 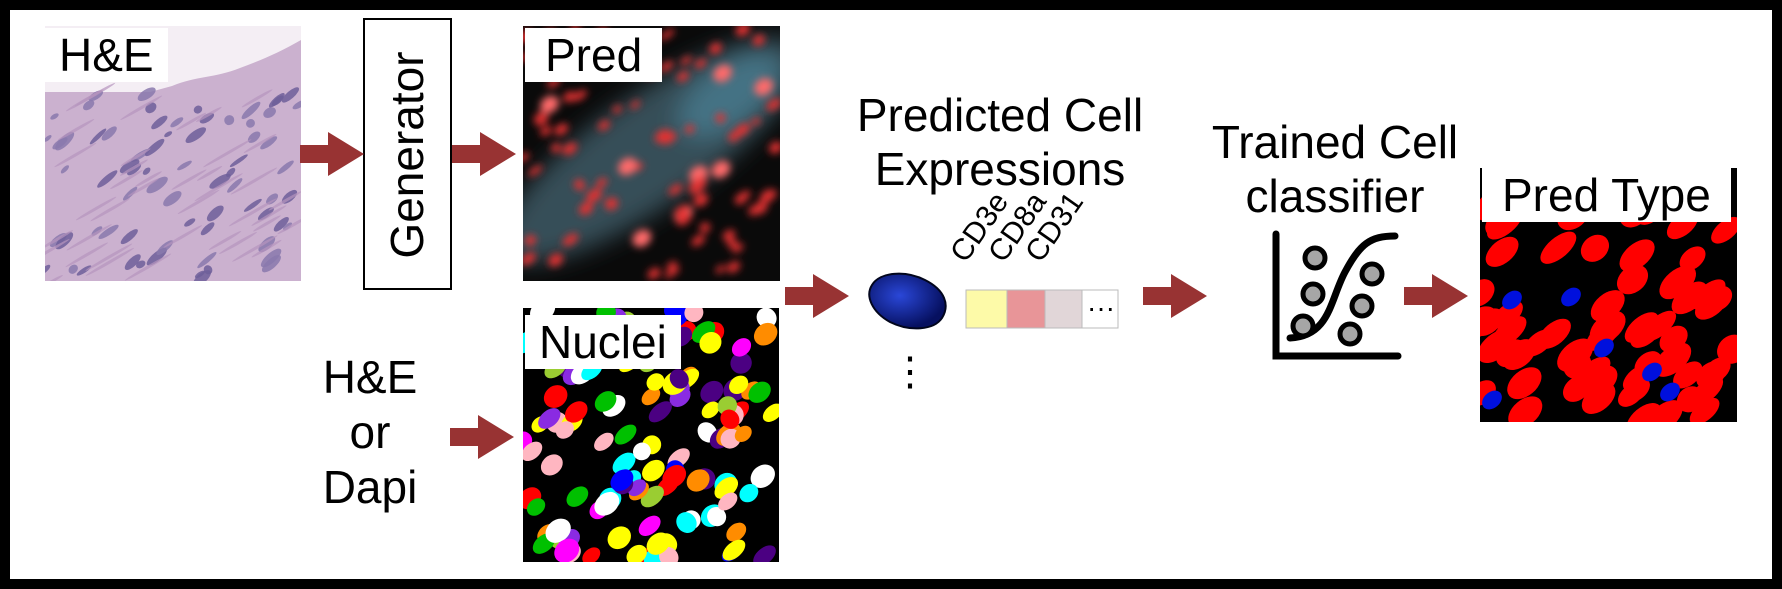 I want to click on generator-label: Generator, so click(x=407, y=155).